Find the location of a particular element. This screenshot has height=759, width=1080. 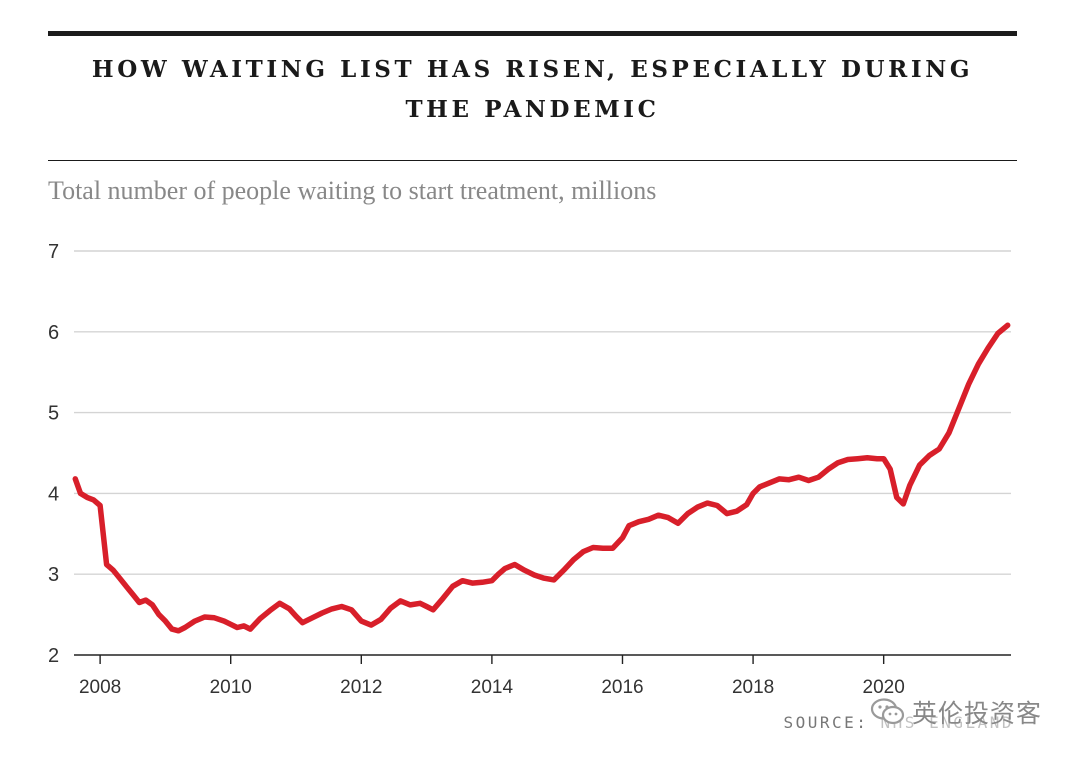

title-divider is located at coordinates (532, 160).